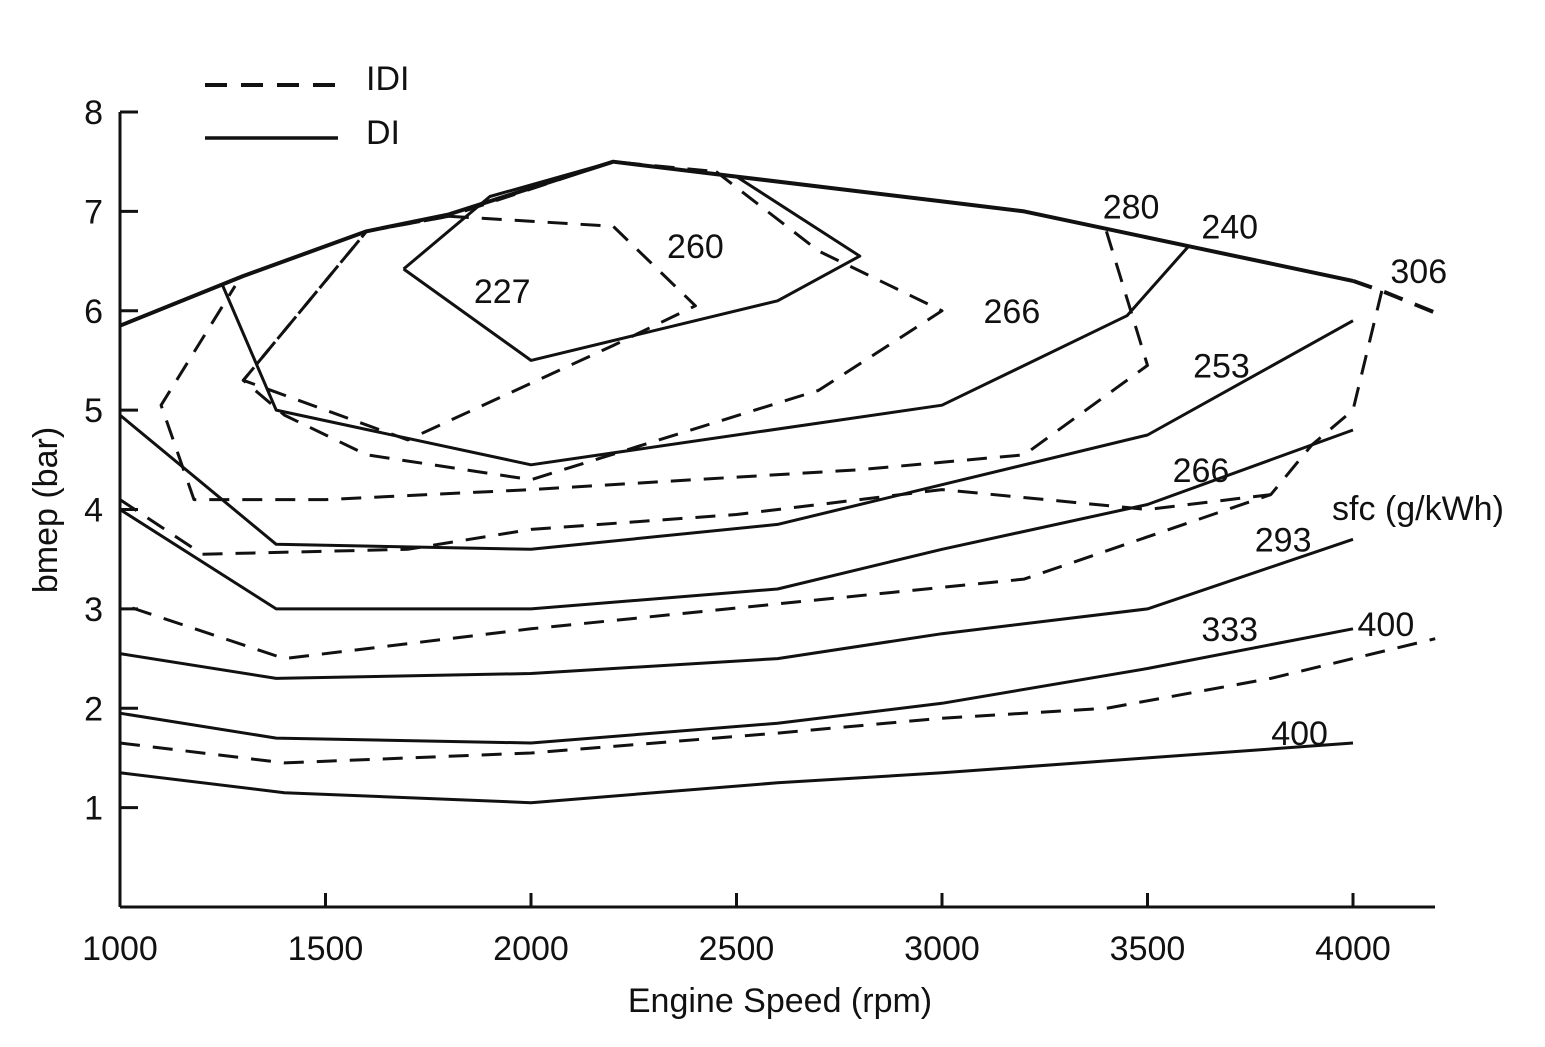  Describe the element at coordinates (695, 522) in the screenshot. I see `idi-sfc-idi-inner-line` at that location.